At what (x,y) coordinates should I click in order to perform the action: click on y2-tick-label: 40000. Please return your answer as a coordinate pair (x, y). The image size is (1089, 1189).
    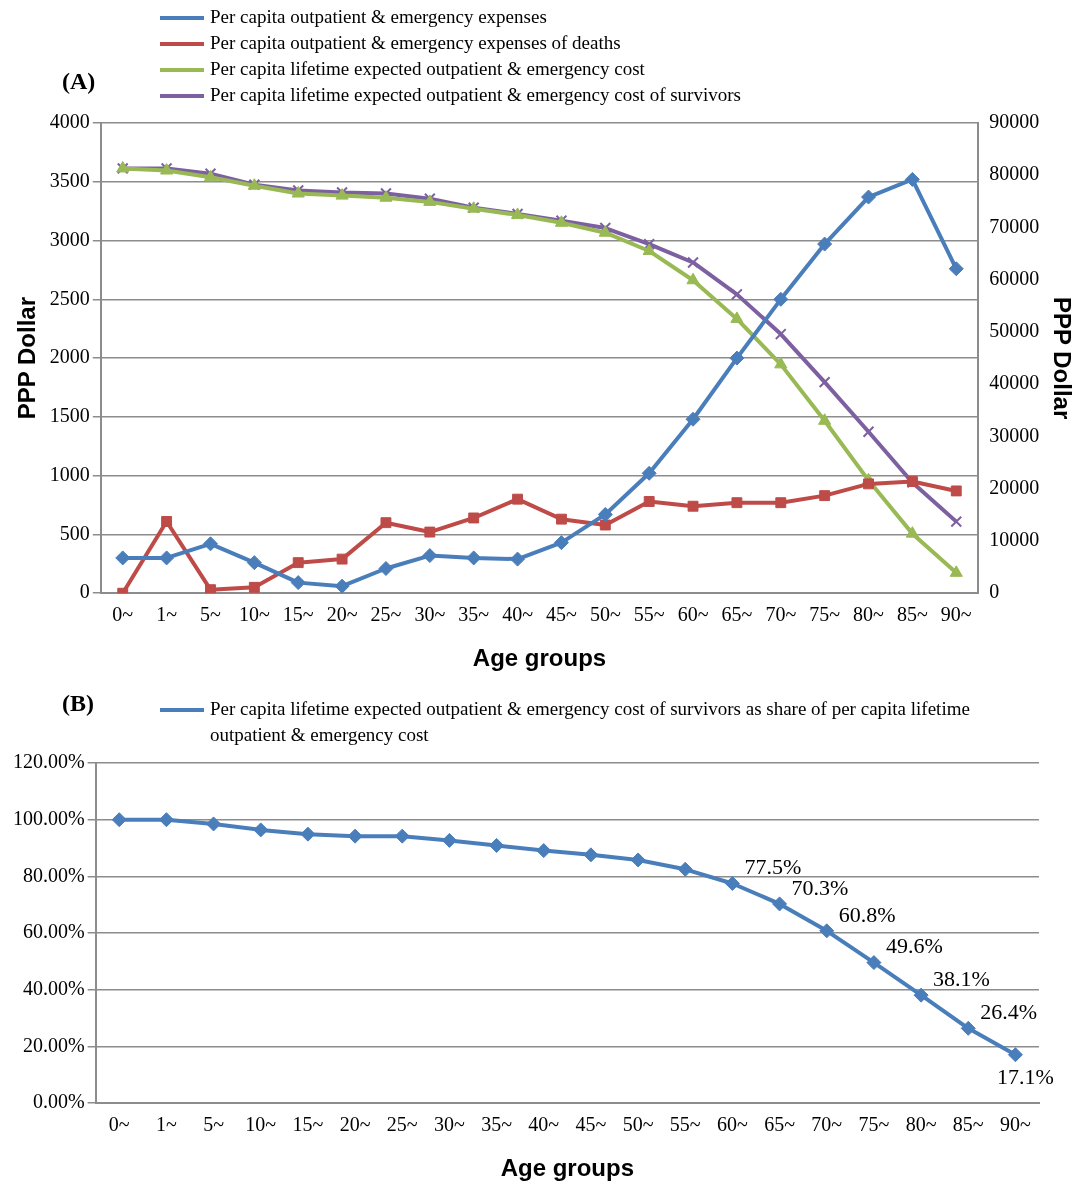
    Looking at the image, I should click on (1014, 382).